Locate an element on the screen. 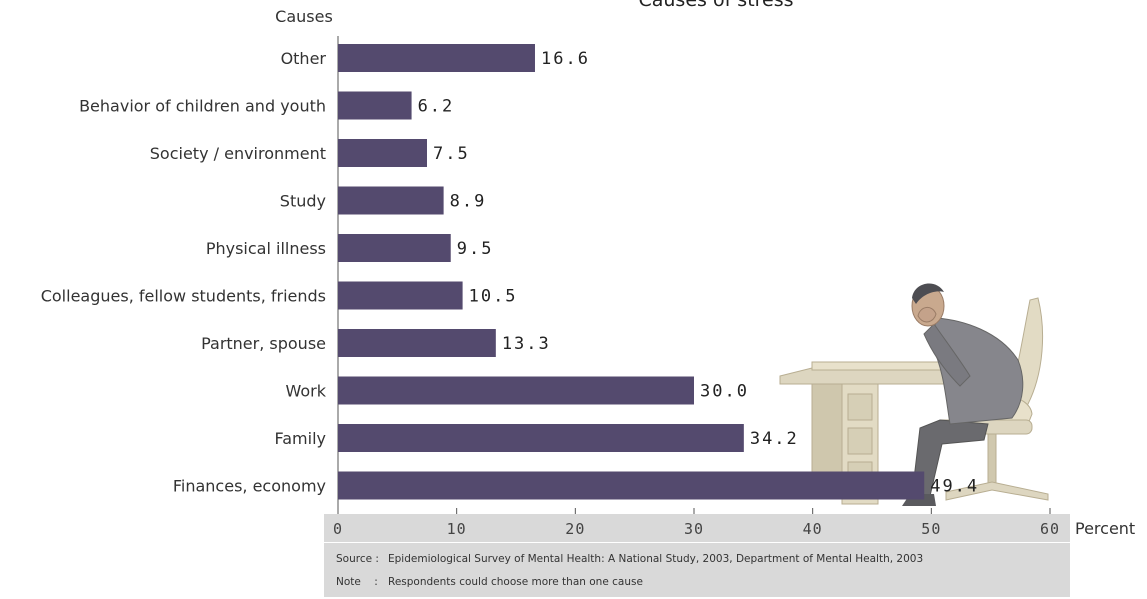  x-axis-band is located at coordinates (697, 528).